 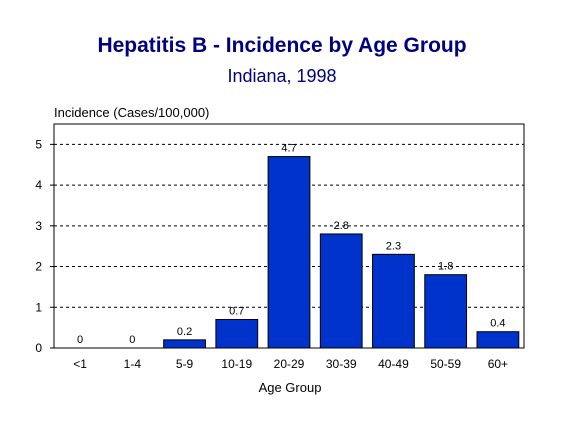 I want to click on x-tick-label: 5-9, so click(x=185, y=364).